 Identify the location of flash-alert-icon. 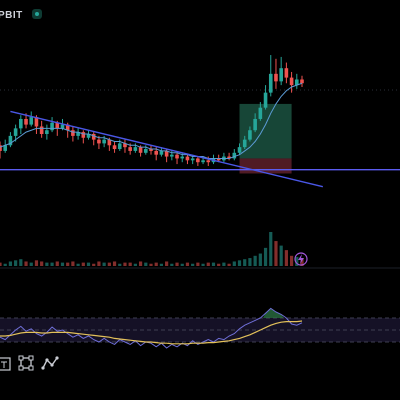
(301, 259).